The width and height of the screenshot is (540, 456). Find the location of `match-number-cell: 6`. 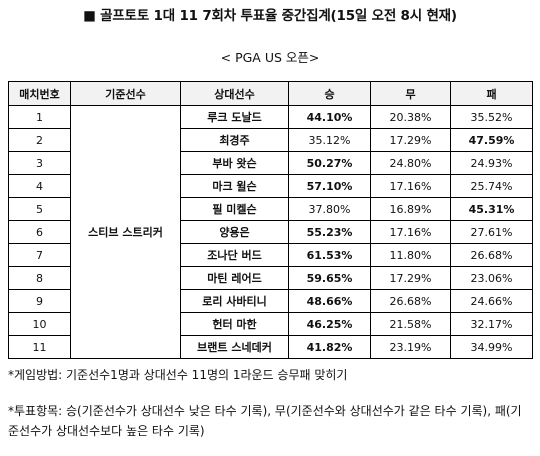

match-number-cell: 6 is located at coordinates (39, 232).